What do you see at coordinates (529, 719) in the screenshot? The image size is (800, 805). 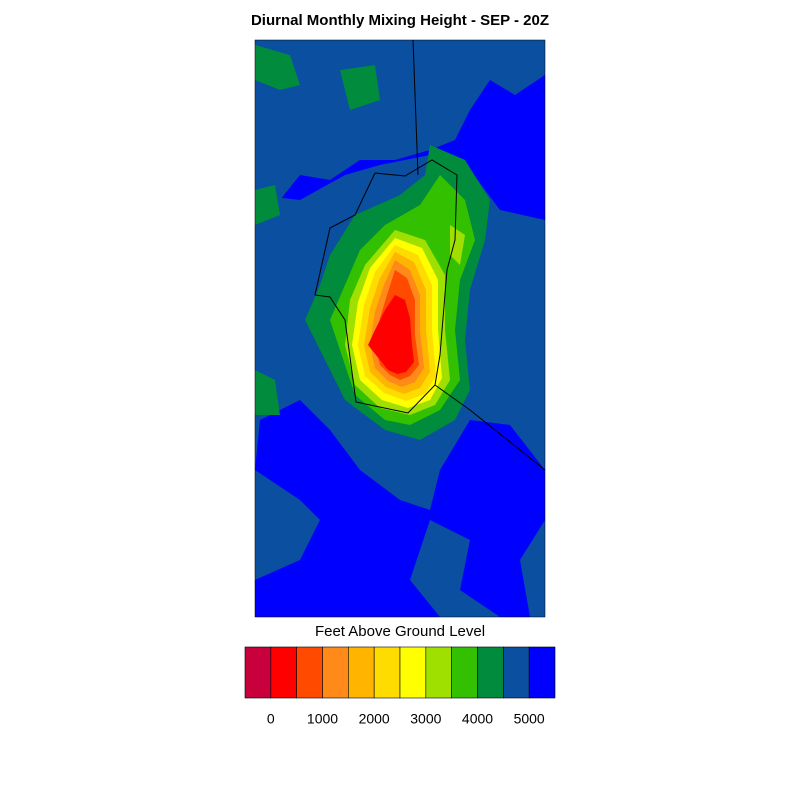 I see `colorbar-tick-label: 5000` at bounding box center [529, 719].